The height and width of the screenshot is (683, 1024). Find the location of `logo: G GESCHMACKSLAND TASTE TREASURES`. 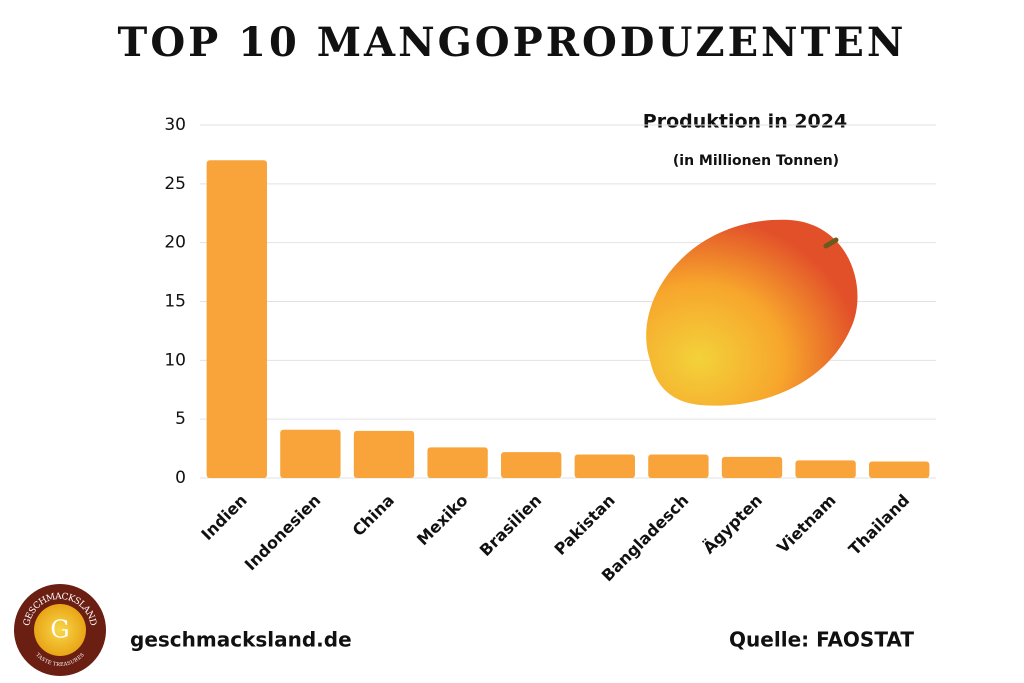

logo: G GESCHMACKSLAND TASTE TREASURES is located at coordinates (60, 630).